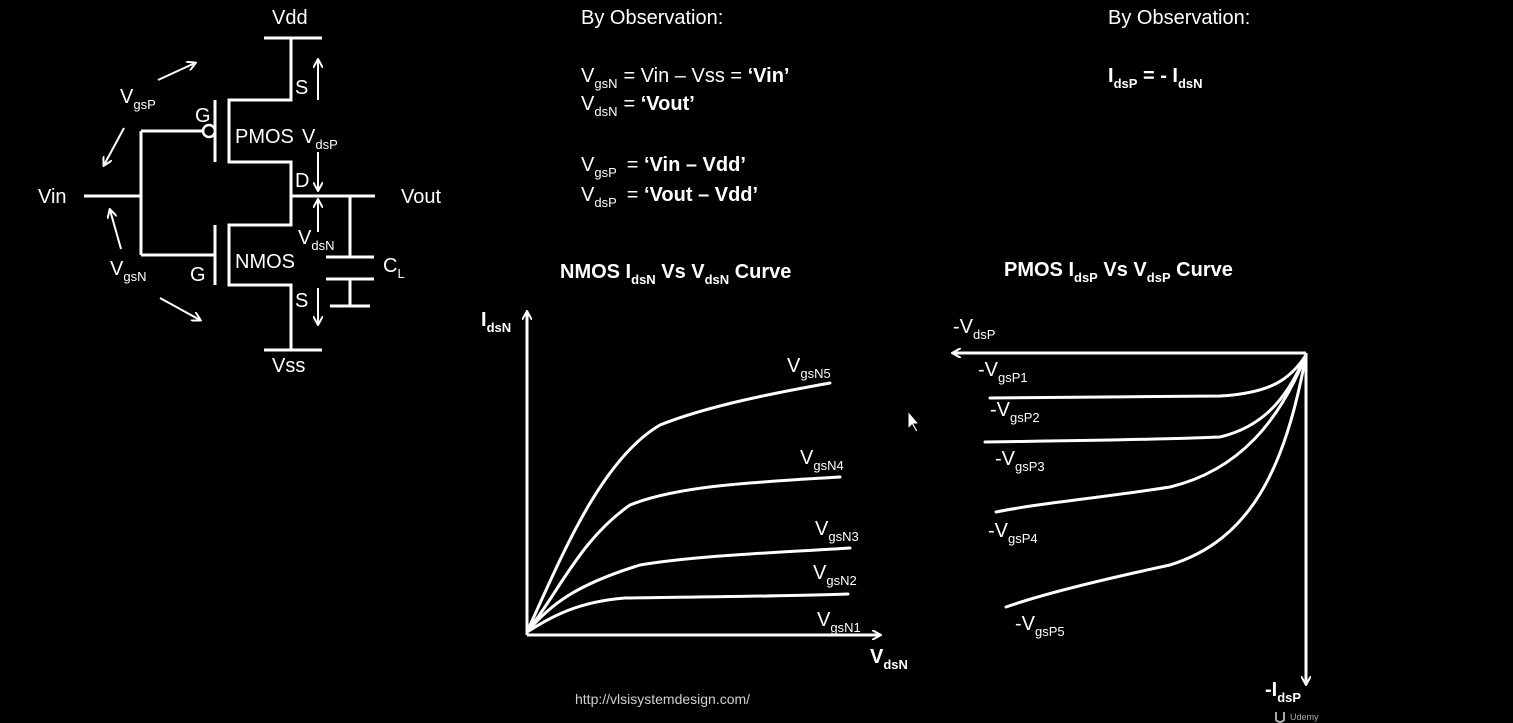 Image resolution: width=1513 pixels, height=723 pixels. I want to click on vgsp-arrow-up, so click(176, 72).